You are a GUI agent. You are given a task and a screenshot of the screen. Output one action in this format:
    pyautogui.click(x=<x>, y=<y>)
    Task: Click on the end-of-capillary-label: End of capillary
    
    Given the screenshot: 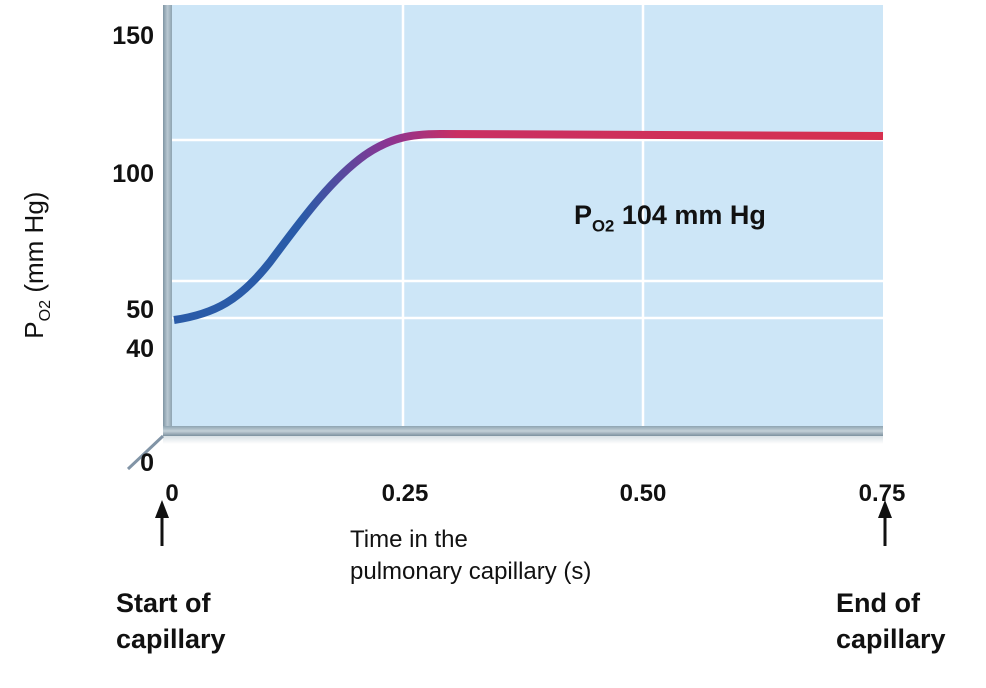 What is the action you would take?
    pyautogui.click(x=891, y=621)
    